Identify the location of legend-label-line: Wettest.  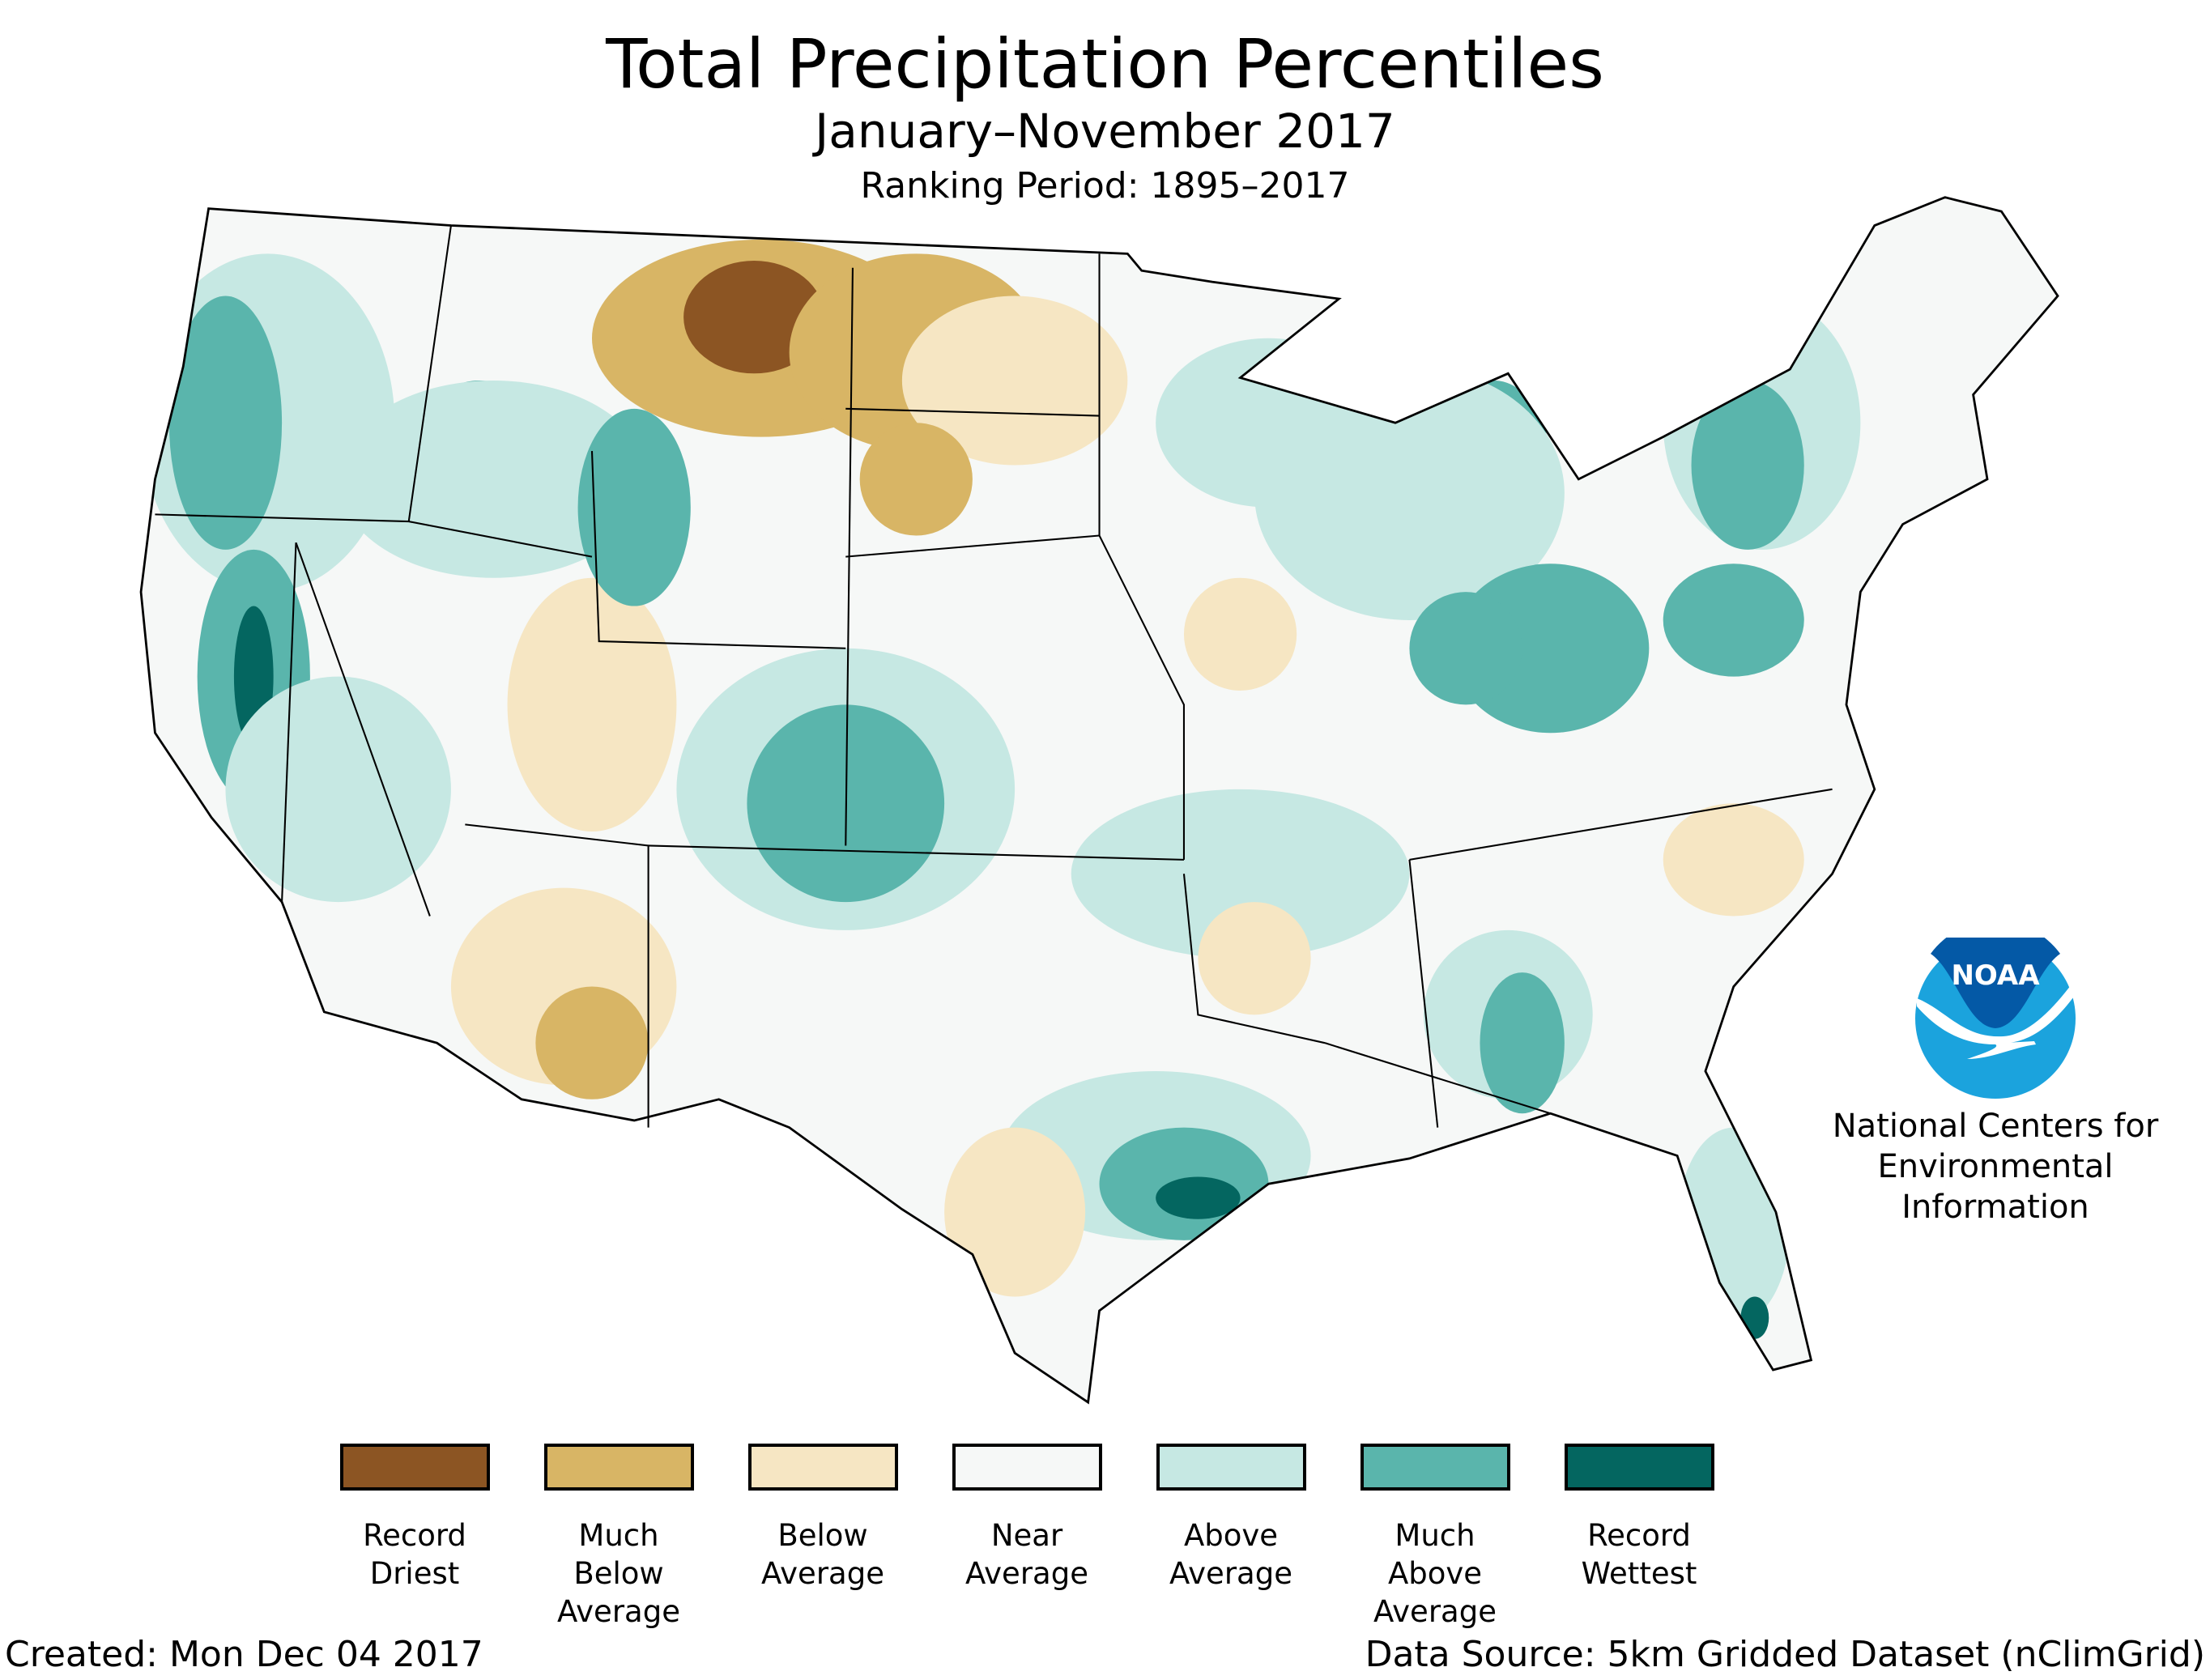
(1639, 1574).